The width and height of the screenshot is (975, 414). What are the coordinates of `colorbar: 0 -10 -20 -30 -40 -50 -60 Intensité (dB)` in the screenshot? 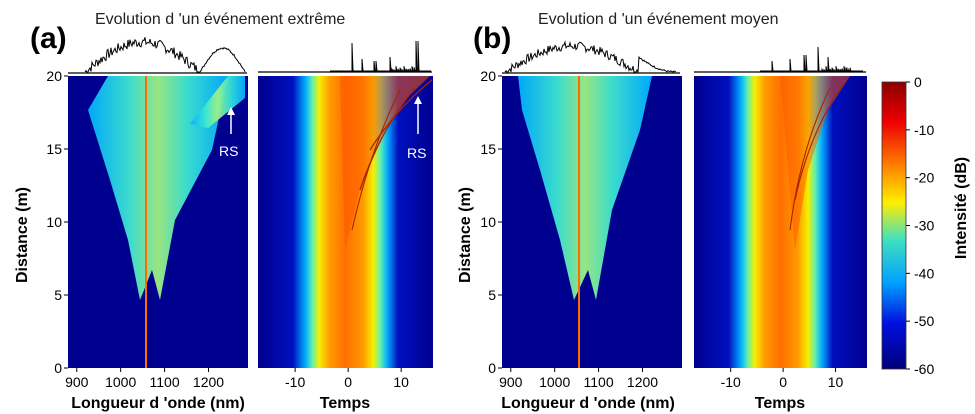 It's located at (925, 225).